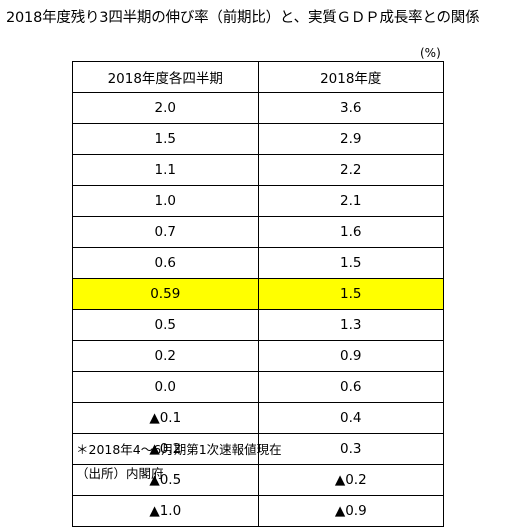 This screenshot has height=527, width=514. I want to click on annual-rate-cell: 2.9, so click(350, 139).